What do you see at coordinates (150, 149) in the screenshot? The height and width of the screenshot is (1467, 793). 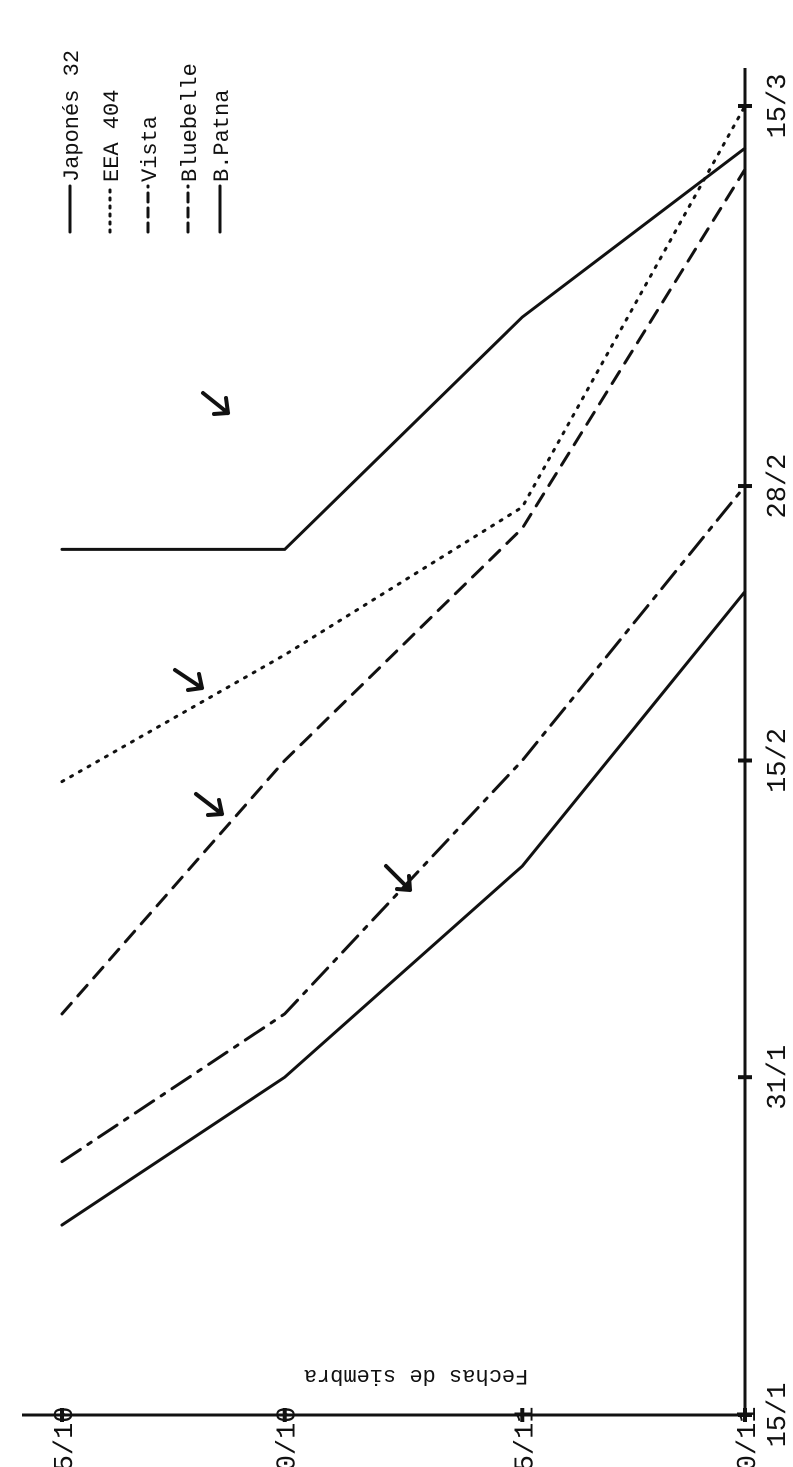 I see `legend-label: Vista` at bounding box center [150, 149].